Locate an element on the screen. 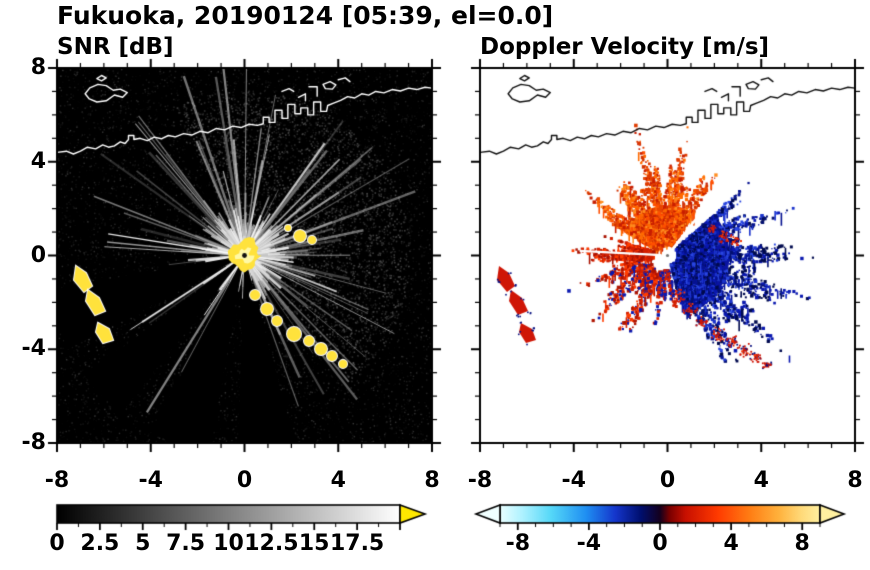 The height and width of the screenshot is (570, 870). velocity-colorbar-label: -8 is located at coordinates (518, 543).